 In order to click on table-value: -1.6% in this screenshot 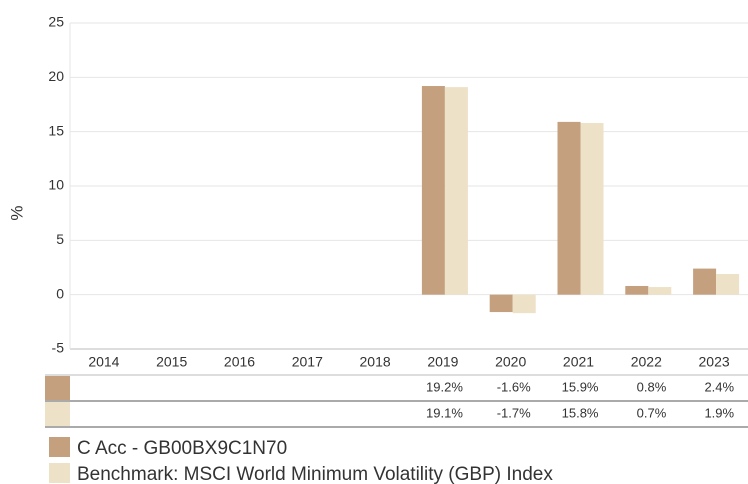, I will do `click(514, 386)`.